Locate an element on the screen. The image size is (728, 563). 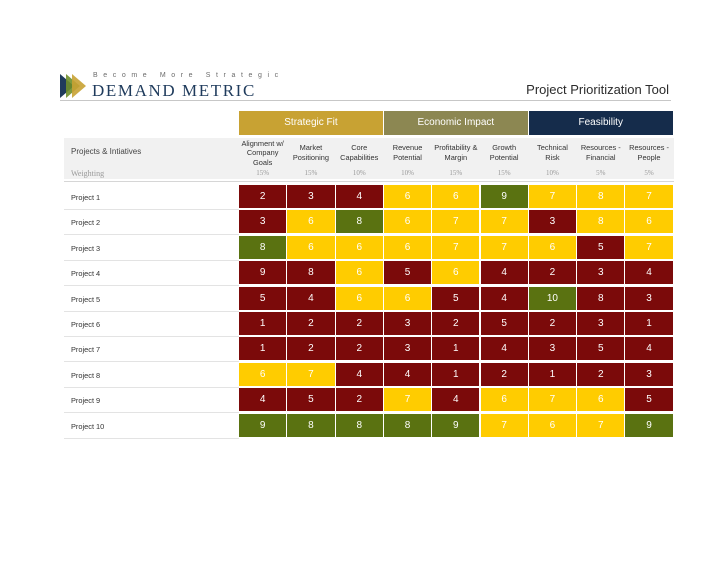
project-name: Project 6 is located at coordinates (86, 324).